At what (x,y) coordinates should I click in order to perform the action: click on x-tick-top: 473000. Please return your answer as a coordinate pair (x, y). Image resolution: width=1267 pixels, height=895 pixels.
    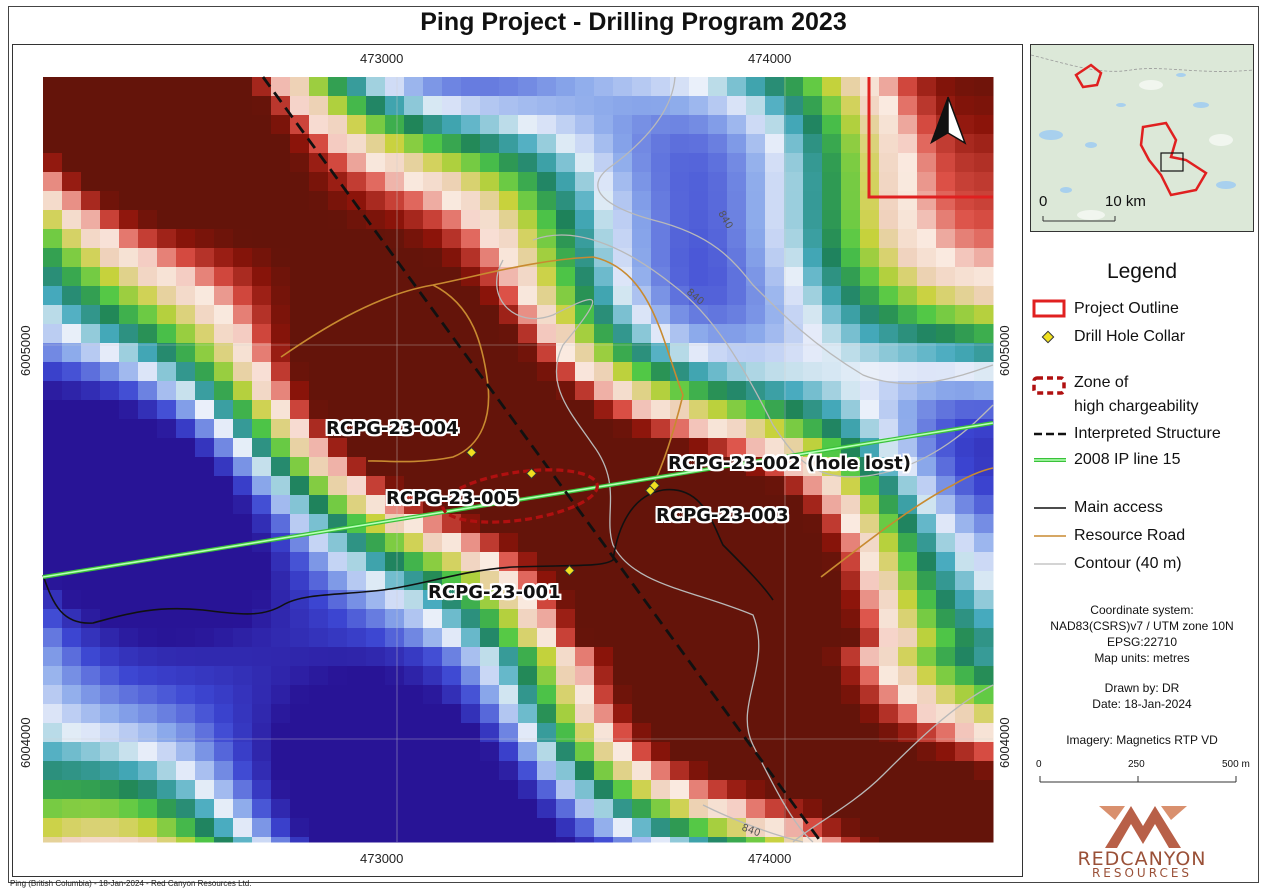
    Looking at the image, I should click on (382, 58).